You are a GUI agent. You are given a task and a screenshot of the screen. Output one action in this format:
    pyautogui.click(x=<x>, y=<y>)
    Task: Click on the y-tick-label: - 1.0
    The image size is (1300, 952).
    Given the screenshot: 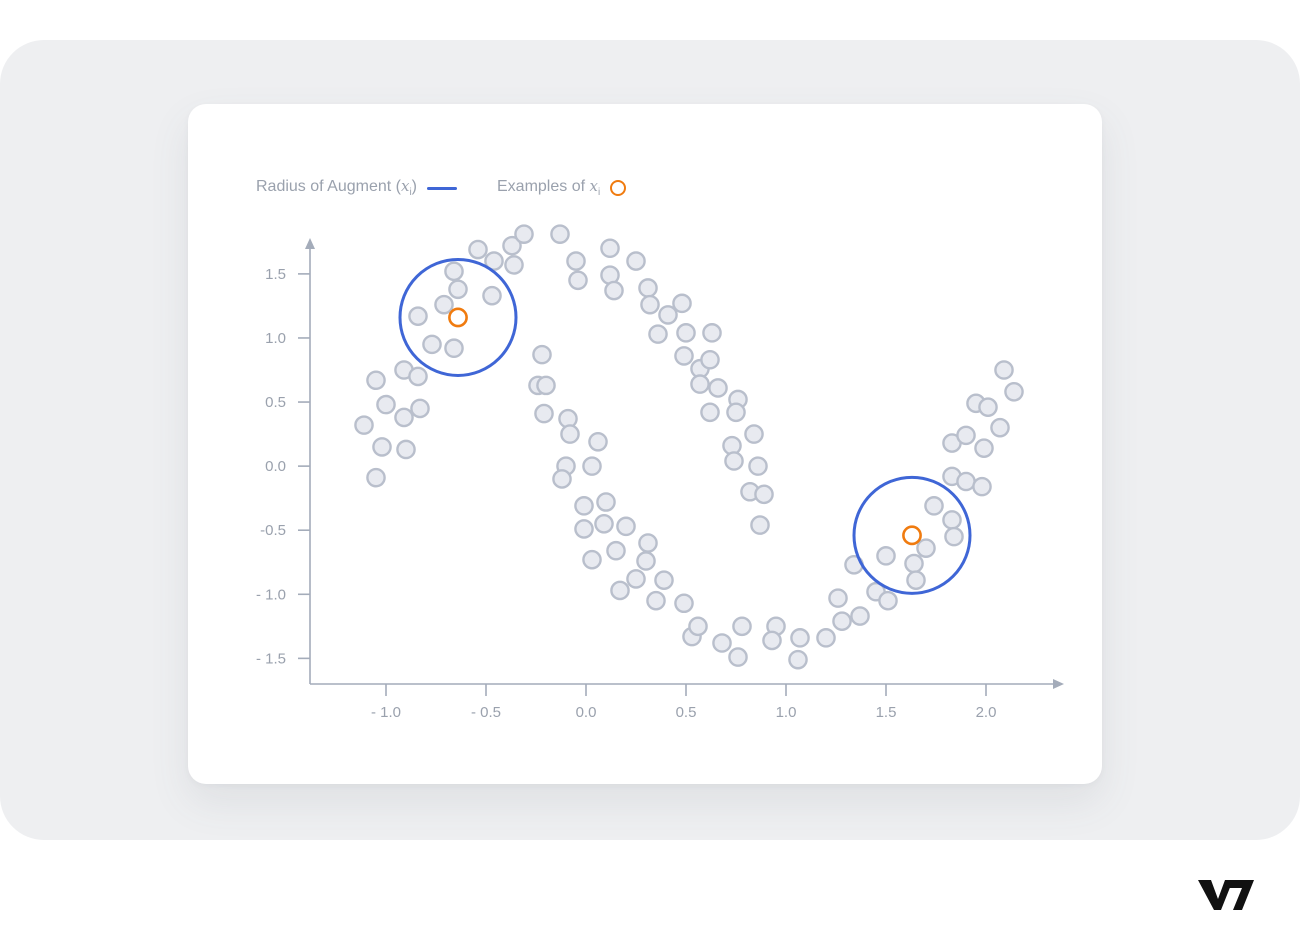 What is the action you would take?
    pyautogui.click(x=271, y=594)
    